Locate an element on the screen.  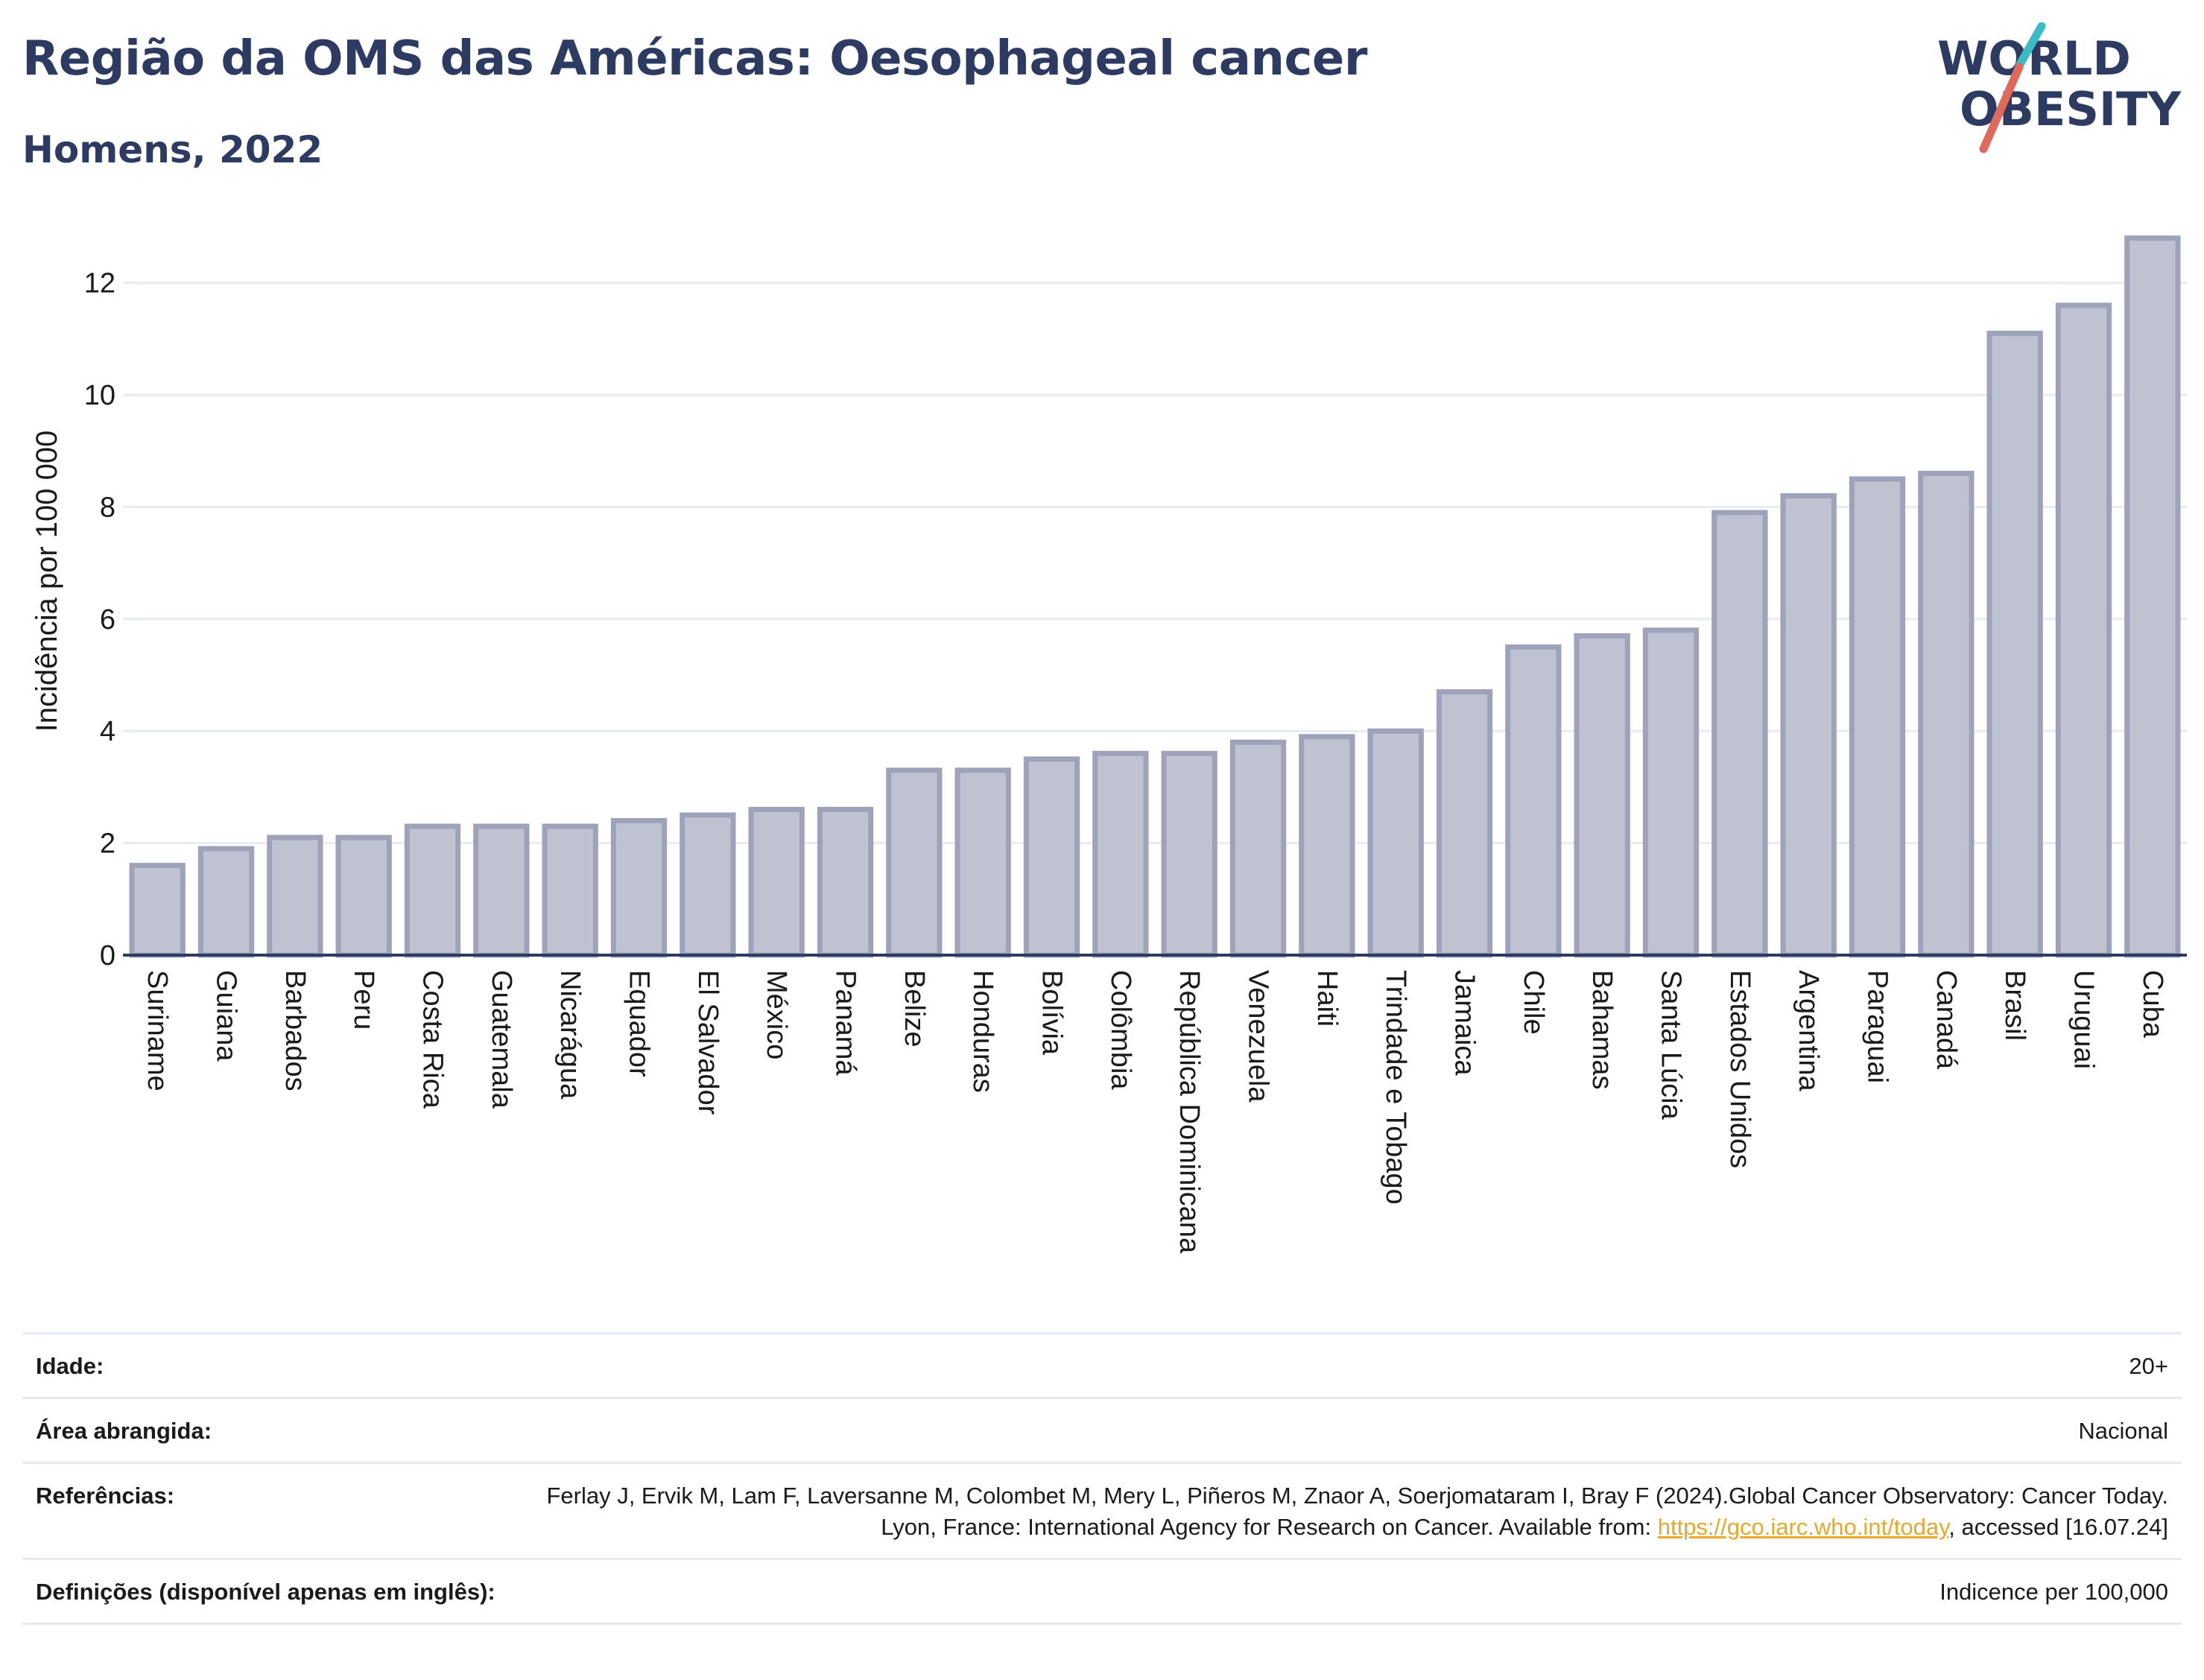
bar-cuba is located at coordinates (2152, 596).